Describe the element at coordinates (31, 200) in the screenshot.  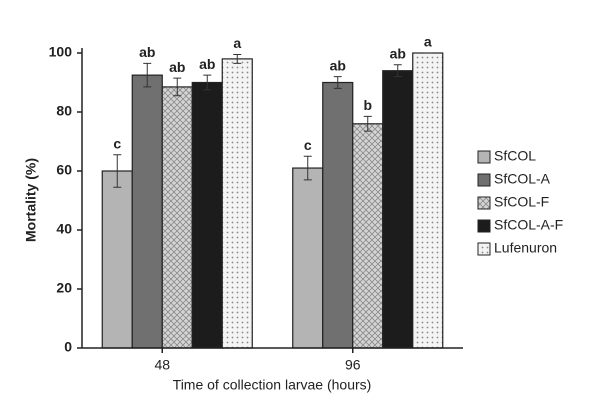
I see `y-axis-title: Mortality (%)` at that location.